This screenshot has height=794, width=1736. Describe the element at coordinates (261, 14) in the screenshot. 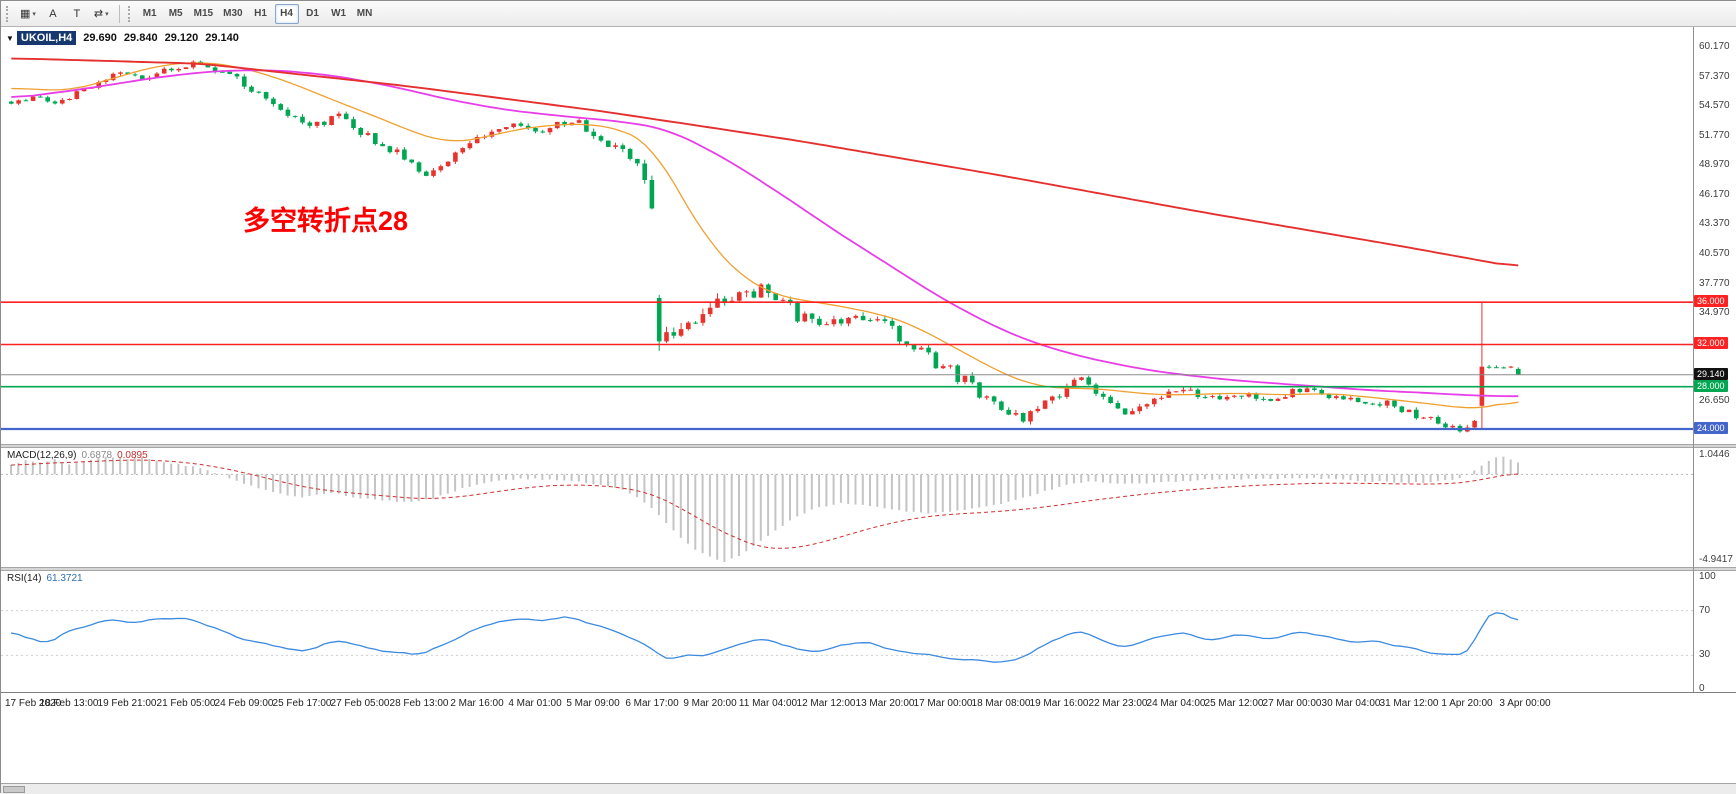

I see `timeframe-h1-button: H1` at that location.